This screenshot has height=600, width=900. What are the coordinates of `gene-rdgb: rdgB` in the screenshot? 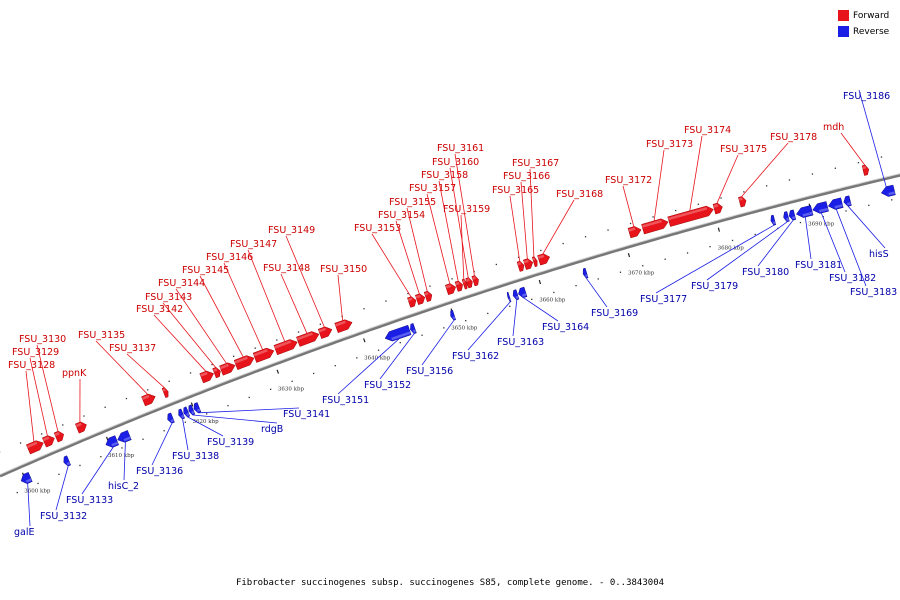 It's located at (236, 419).